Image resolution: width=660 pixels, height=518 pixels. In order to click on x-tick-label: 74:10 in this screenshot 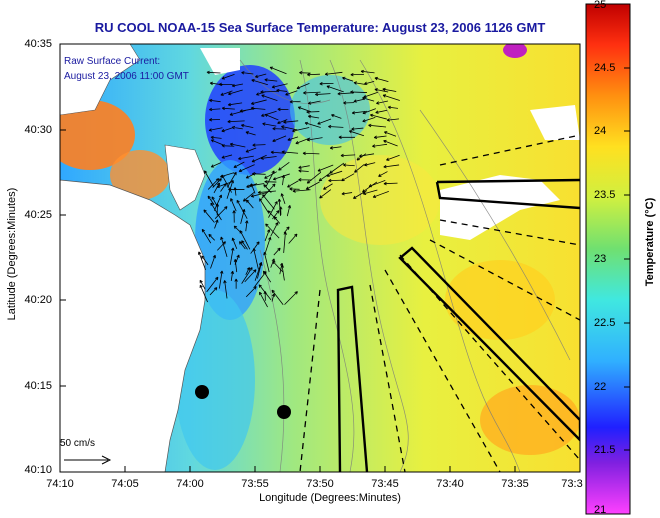, I will do `click(60, 484)`.